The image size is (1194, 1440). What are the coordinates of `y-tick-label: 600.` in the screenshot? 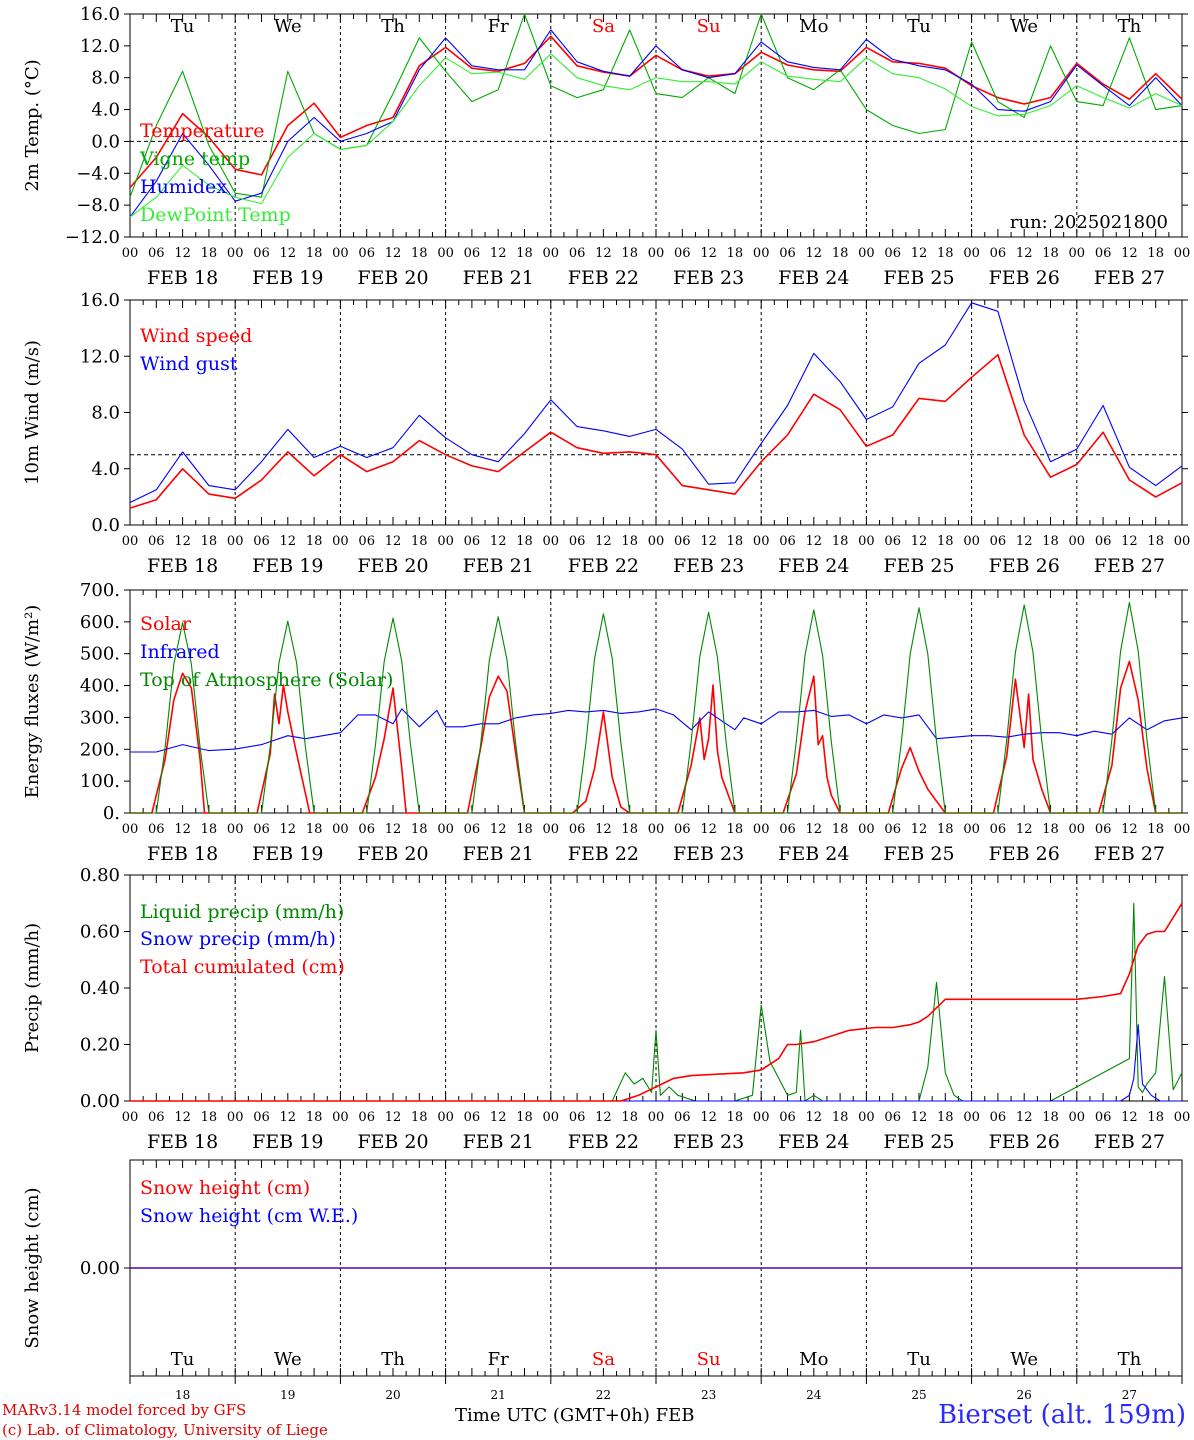 It's located at (100, 622).